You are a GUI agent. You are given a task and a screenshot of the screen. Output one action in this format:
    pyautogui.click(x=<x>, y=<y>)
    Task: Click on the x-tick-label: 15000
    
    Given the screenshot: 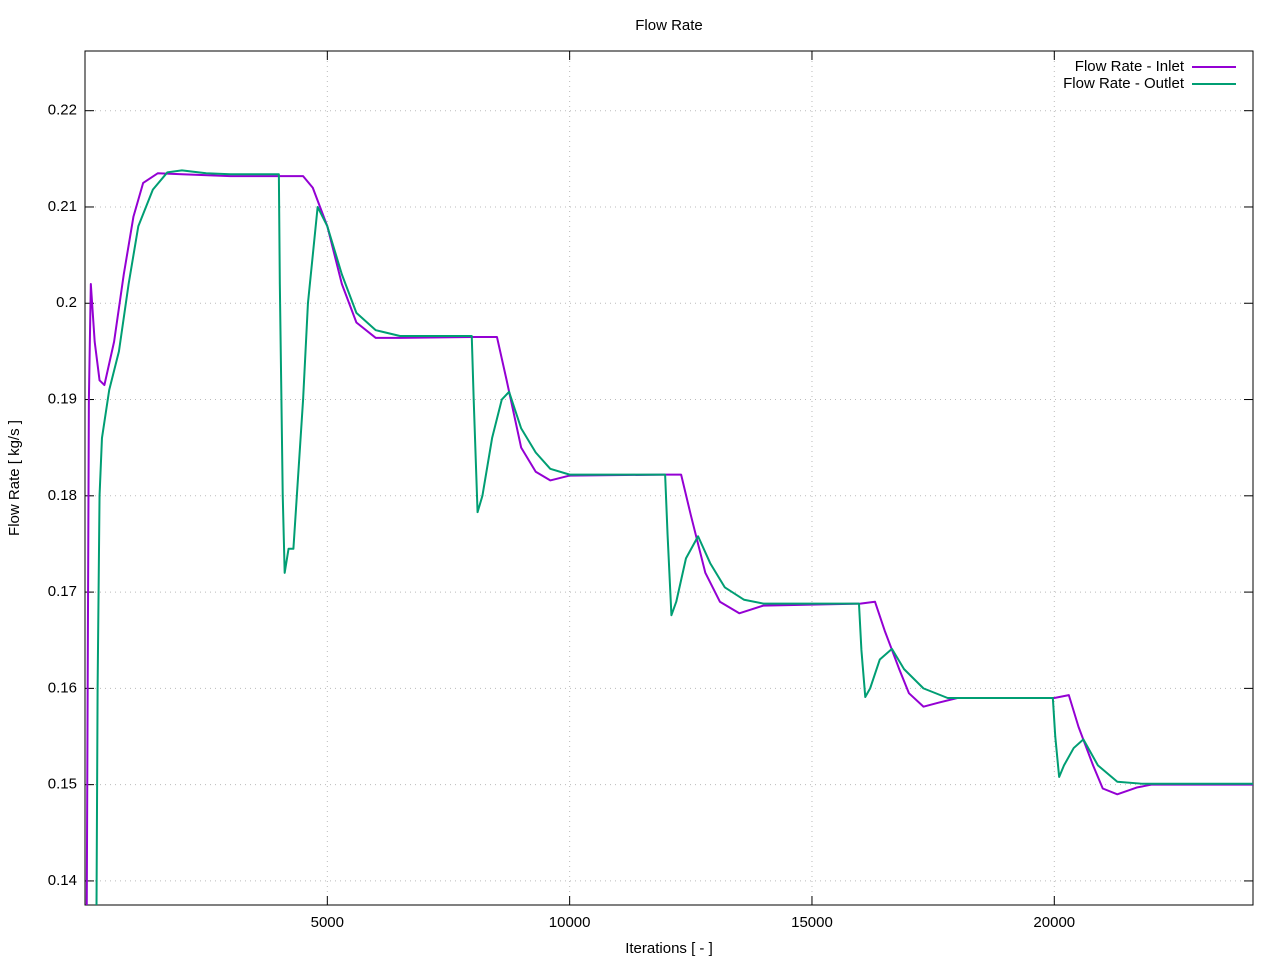 What is the action you would take?
    pyautogui.click(x=812, y=922)
    